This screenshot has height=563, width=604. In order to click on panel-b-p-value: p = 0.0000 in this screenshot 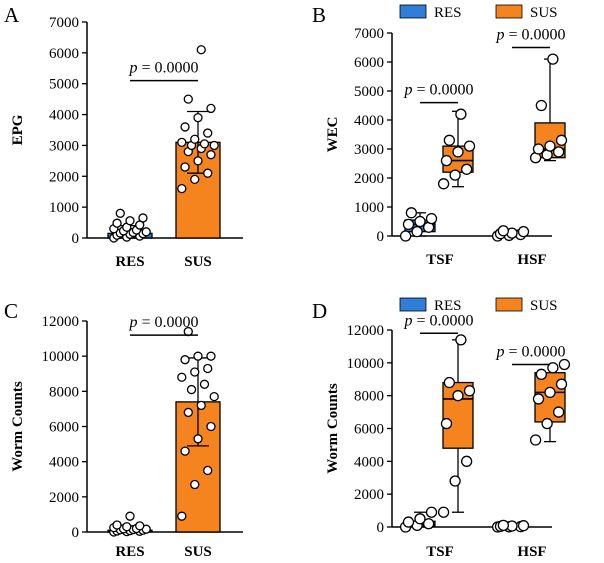, I will do `click(438, 90)`.